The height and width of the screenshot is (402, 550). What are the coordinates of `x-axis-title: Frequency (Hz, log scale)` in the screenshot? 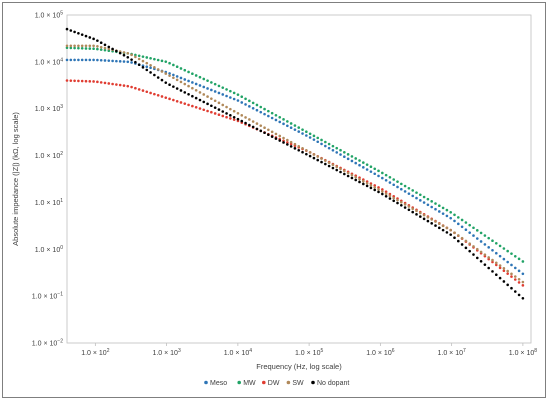 It's located at (299, 366).